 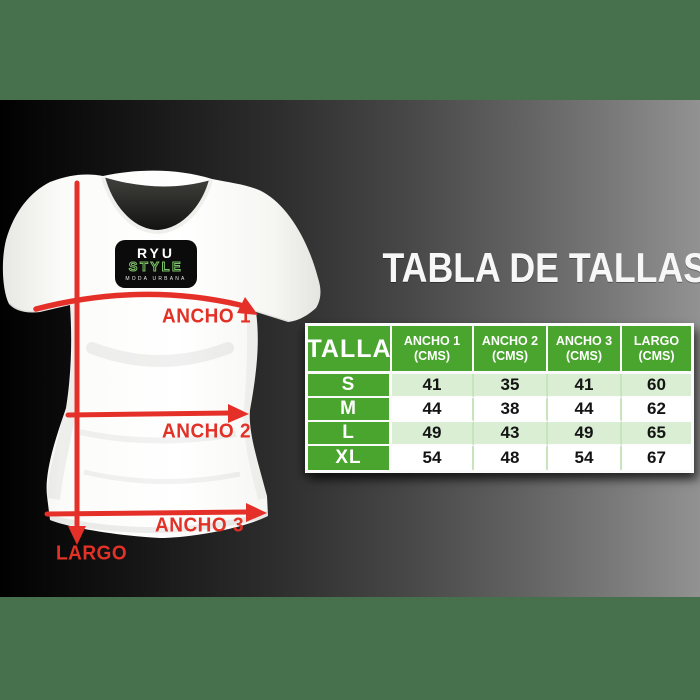 I want to click on size-label-s: S, so click(x=350, y=386).